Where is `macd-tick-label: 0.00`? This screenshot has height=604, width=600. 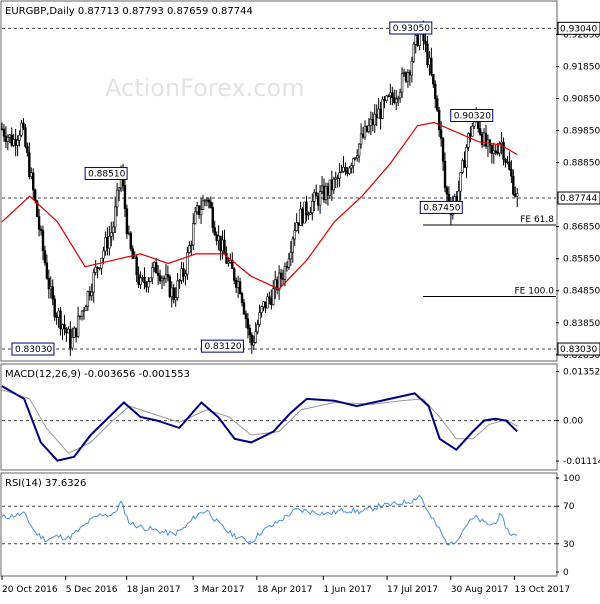 macd-tick-label: 0.00 is located at coordinates (573, 422).